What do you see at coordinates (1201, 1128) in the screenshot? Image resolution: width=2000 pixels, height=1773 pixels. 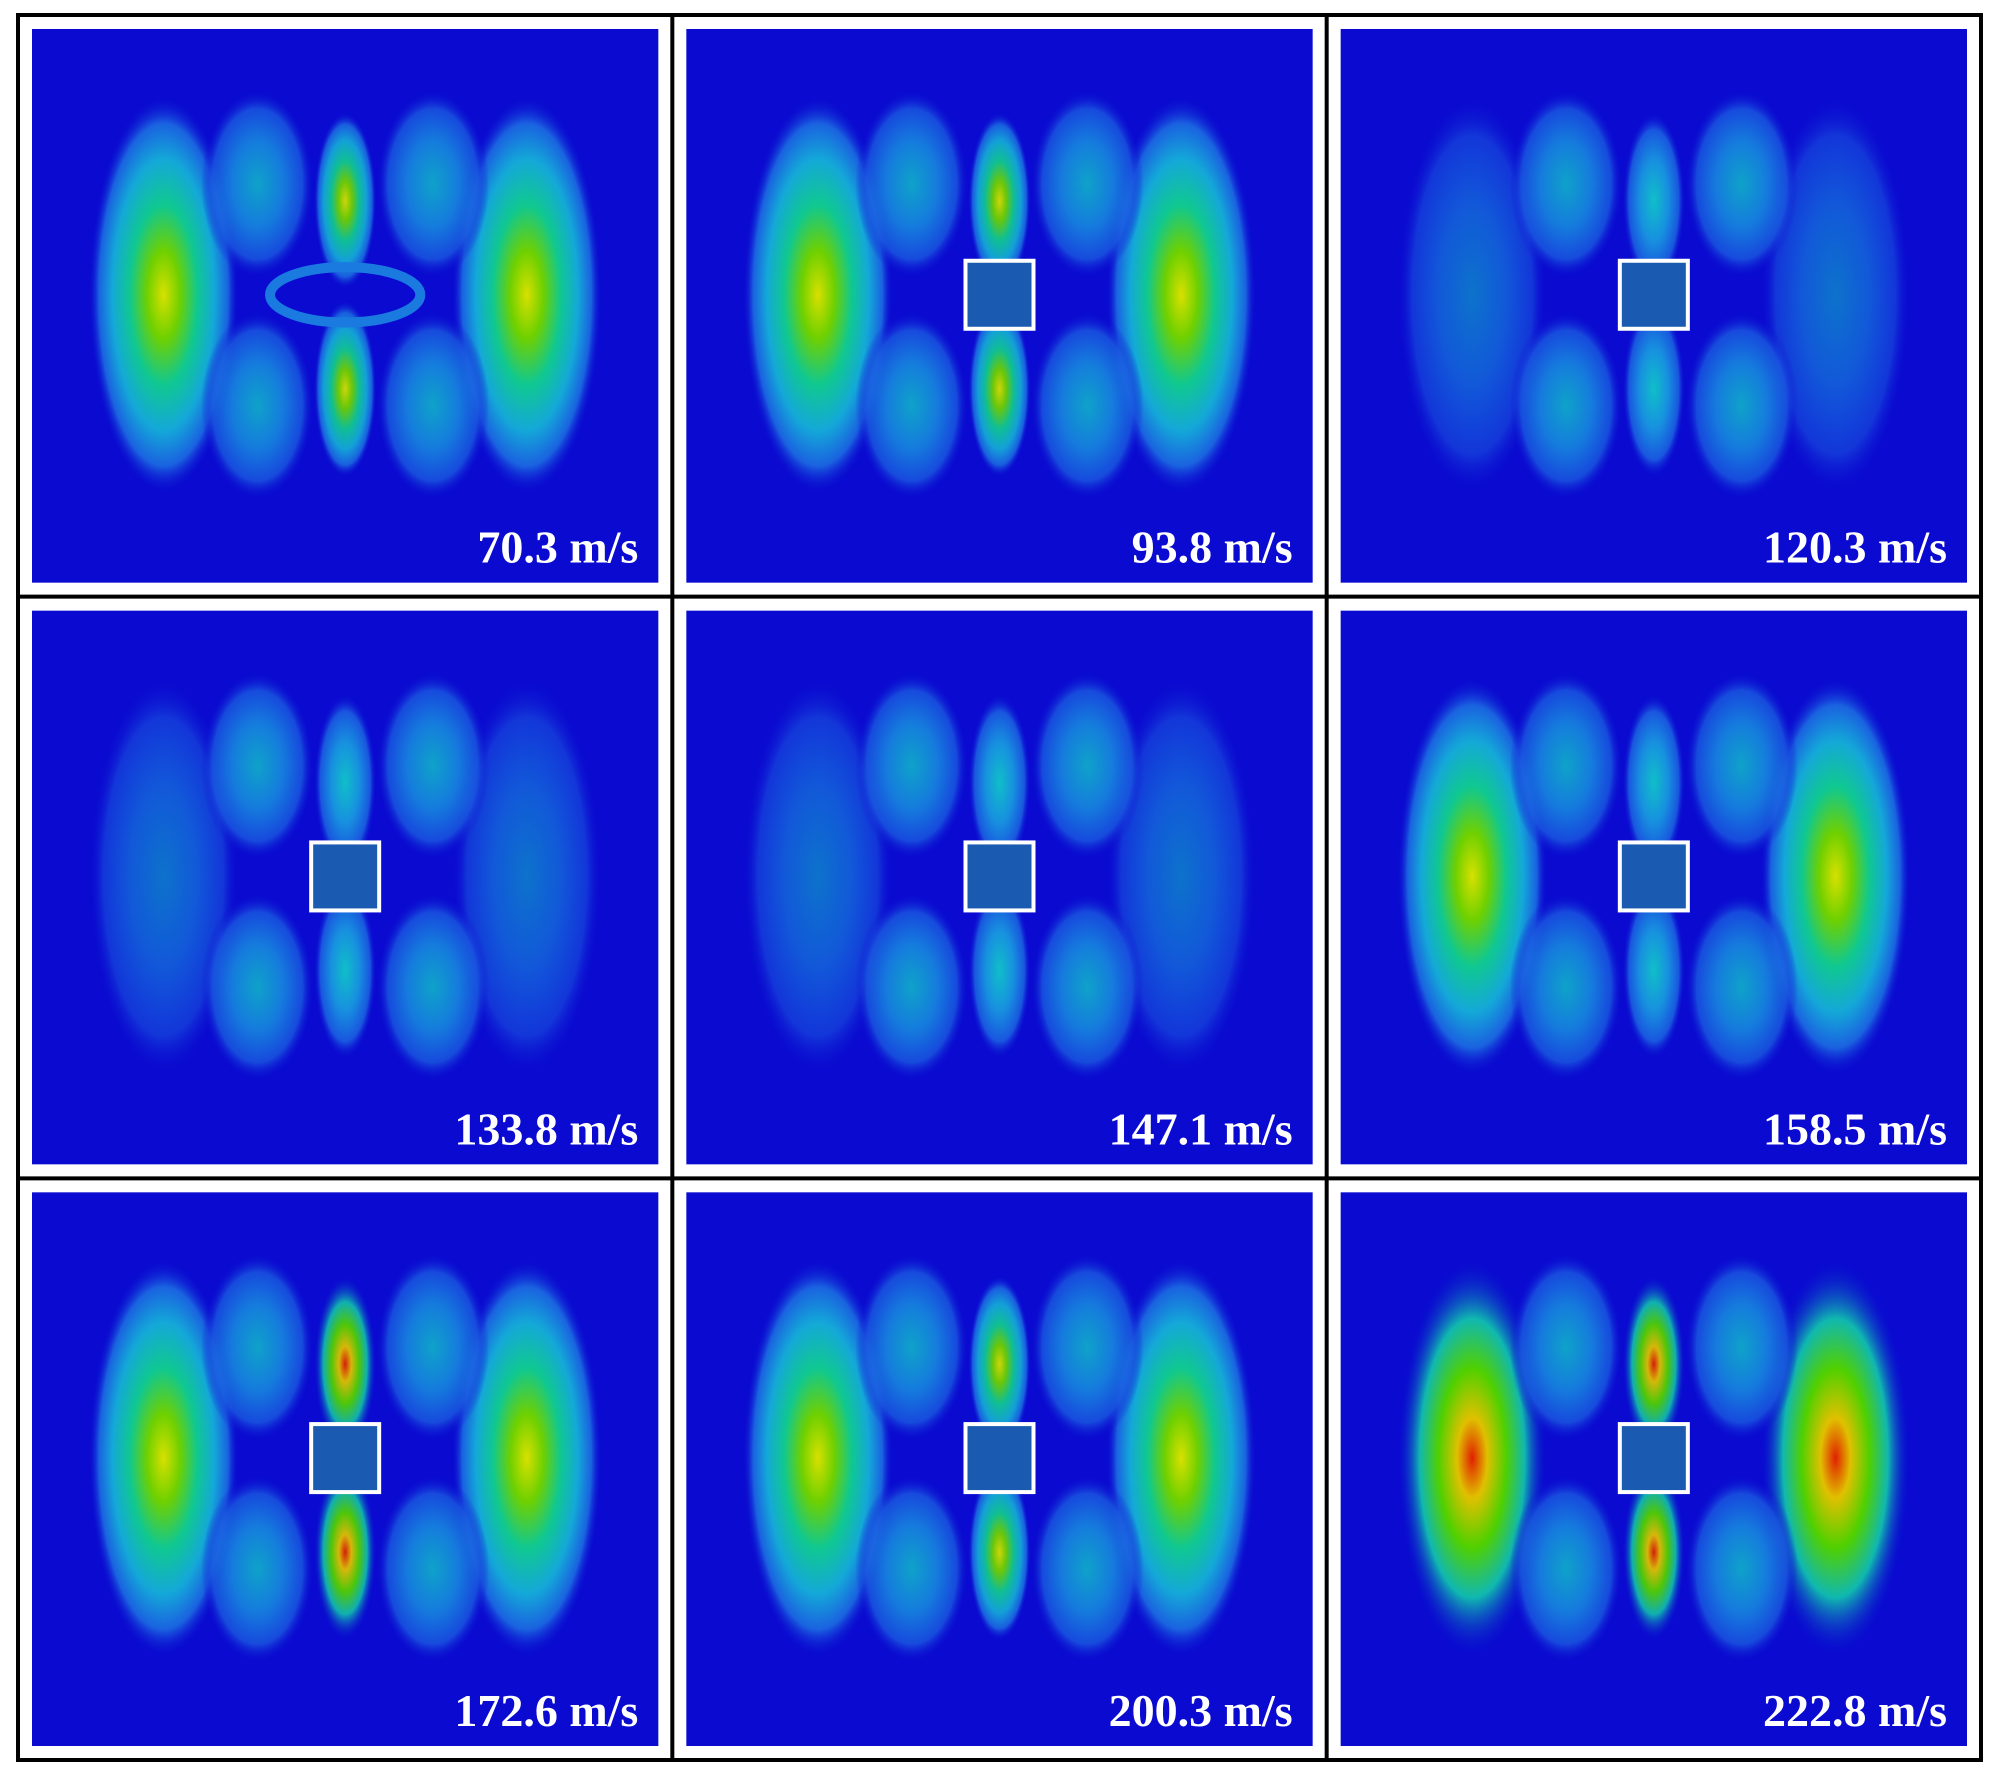 I see `panel-label: 147.1 m/s` at bounding box center [1201, 1128].